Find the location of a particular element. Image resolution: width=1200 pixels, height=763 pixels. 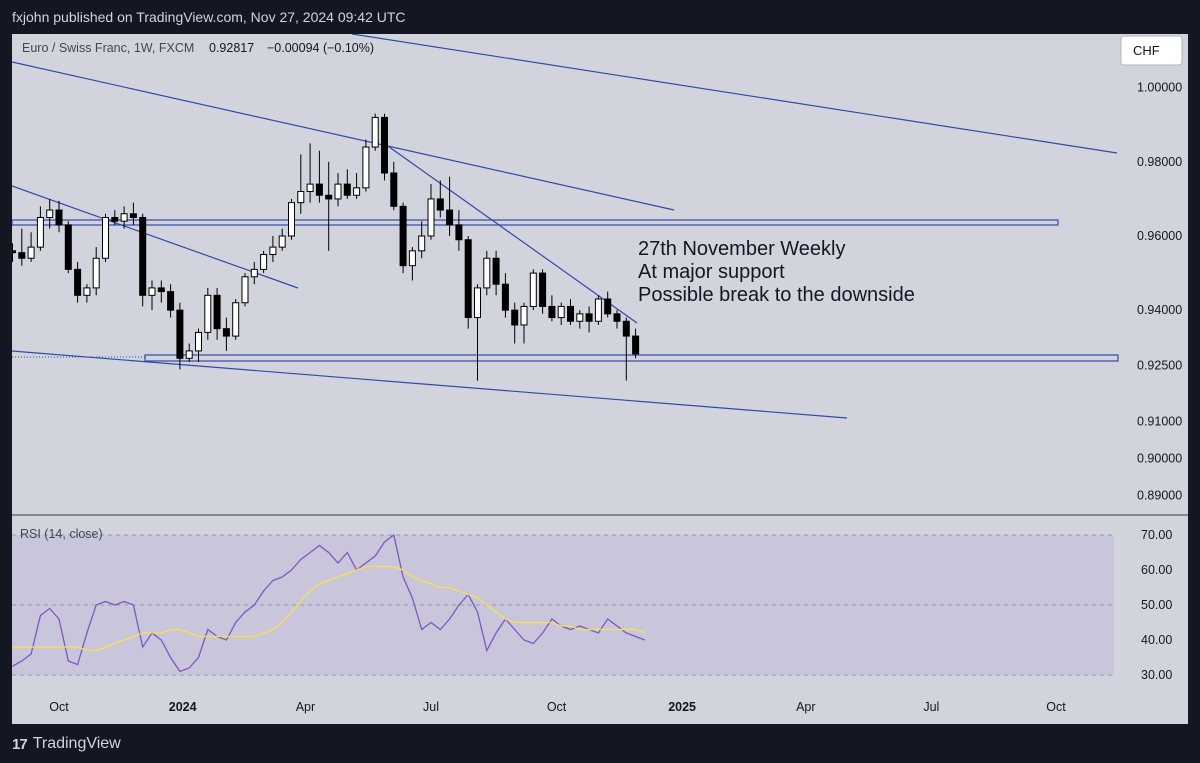

resistance-zone is located at coordinates (535, 222).